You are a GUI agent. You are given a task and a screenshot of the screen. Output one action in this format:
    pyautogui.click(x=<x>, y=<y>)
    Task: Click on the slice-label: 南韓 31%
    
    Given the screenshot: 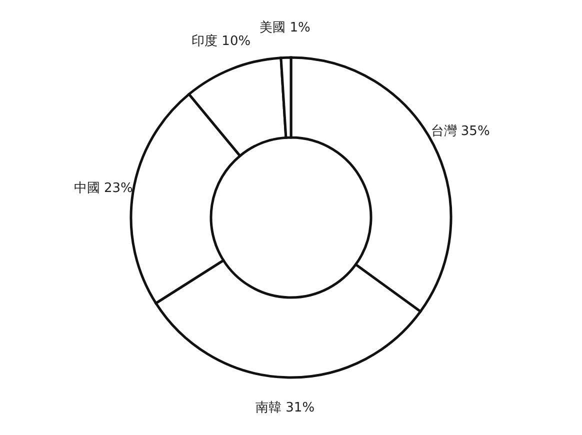 What is the action you would take?
    pyautogui.click(x=285, y=408)
    